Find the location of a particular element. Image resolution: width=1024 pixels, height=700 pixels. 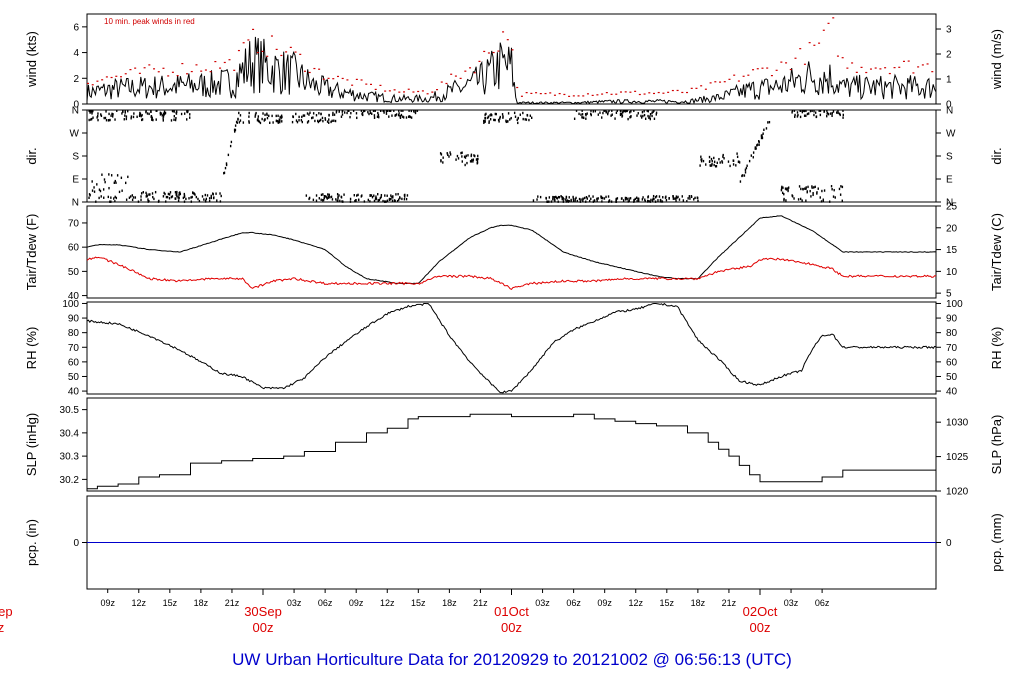

y-tick-label-left: 30.3 is located at coordinates (70, 457).